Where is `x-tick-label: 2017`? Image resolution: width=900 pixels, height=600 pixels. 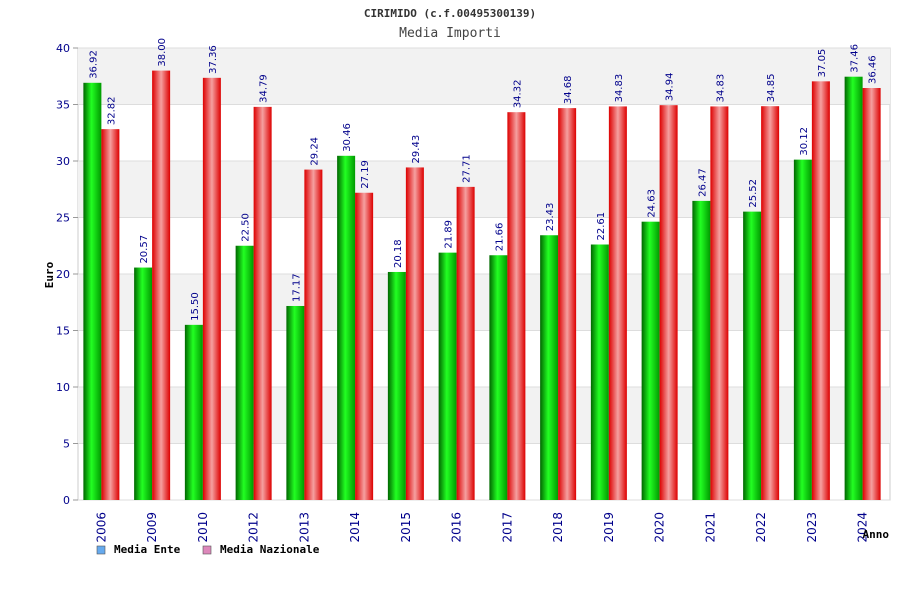
x-tick-label: 2017 is located at coordinates (507, 527).